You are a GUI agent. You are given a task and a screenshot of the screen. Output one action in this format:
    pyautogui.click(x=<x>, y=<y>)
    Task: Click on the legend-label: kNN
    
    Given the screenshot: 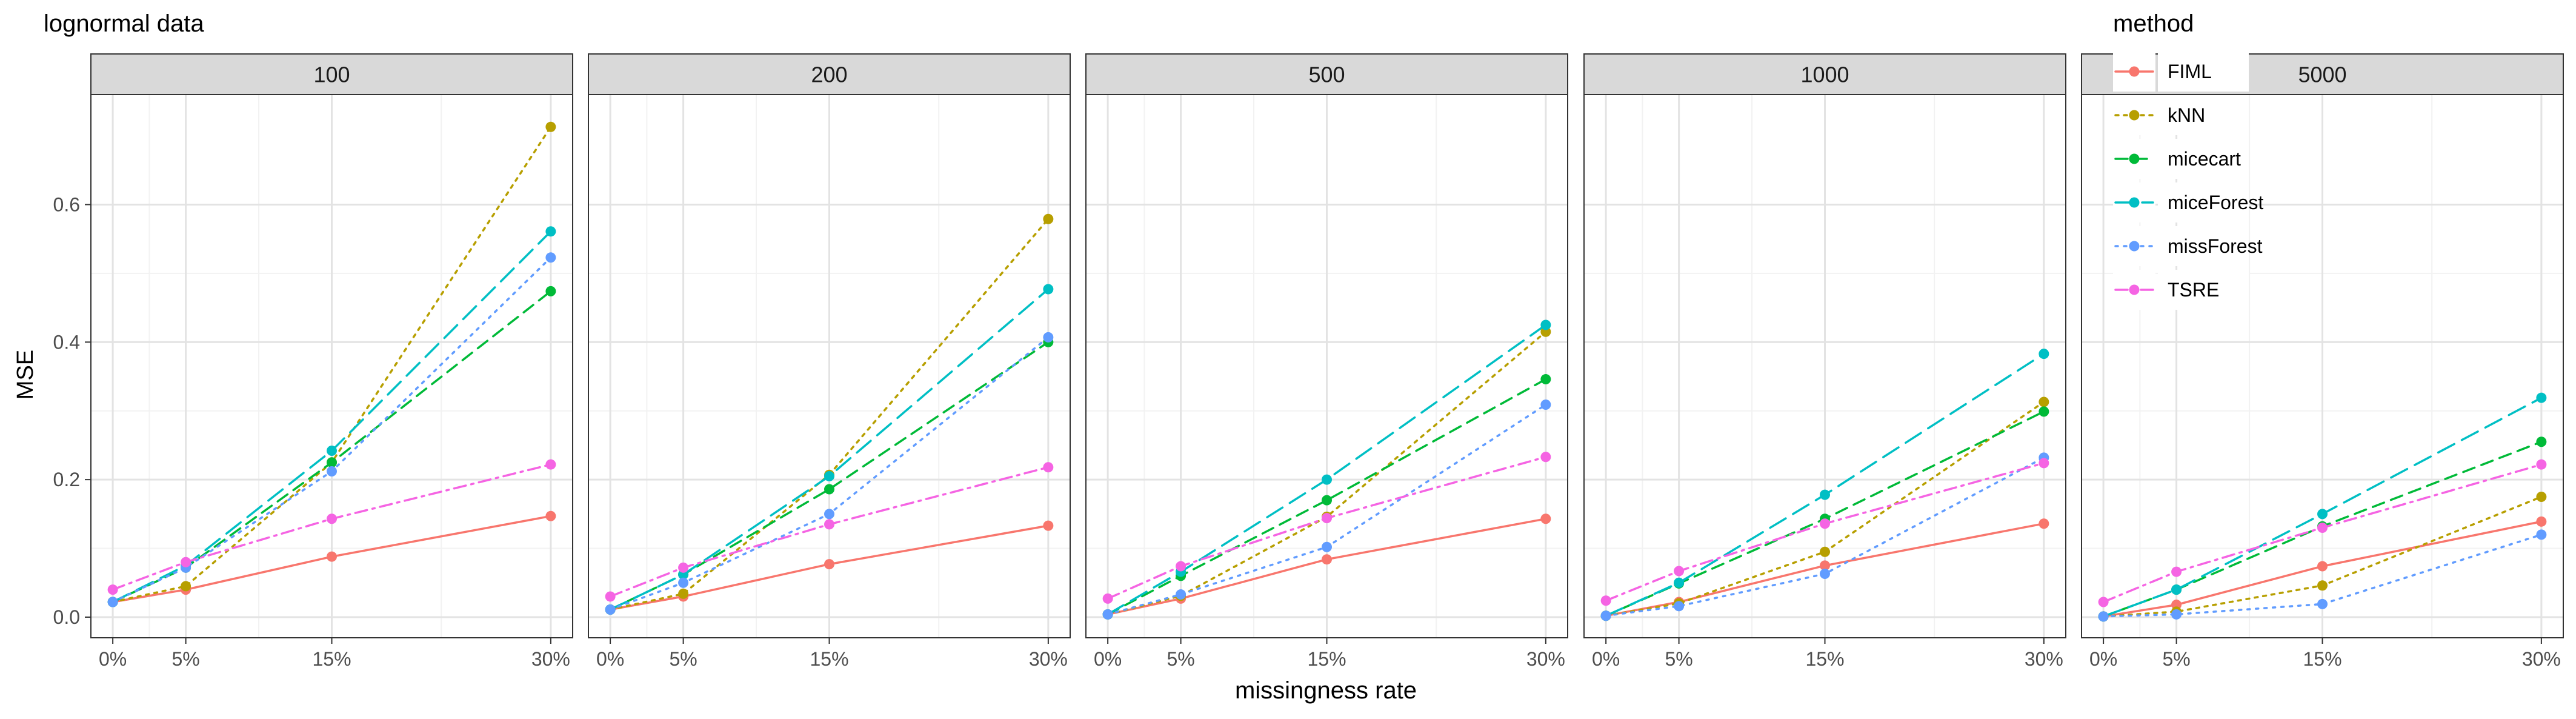 What is the action you would take?
    pyautogui.click(x=2186, y=115)
    